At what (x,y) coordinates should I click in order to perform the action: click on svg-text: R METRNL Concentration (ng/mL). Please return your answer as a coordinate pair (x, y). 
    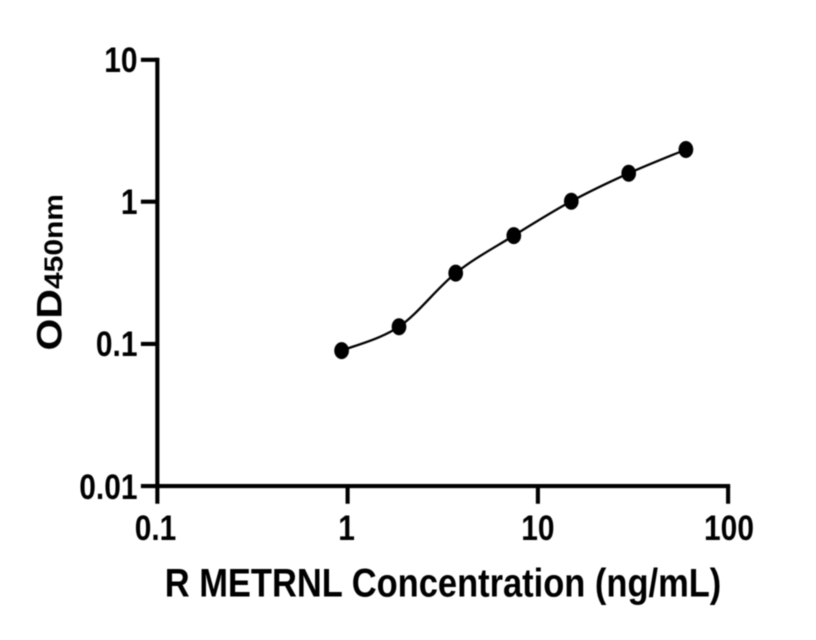
    Looking at the image, I should click on (443, 582).